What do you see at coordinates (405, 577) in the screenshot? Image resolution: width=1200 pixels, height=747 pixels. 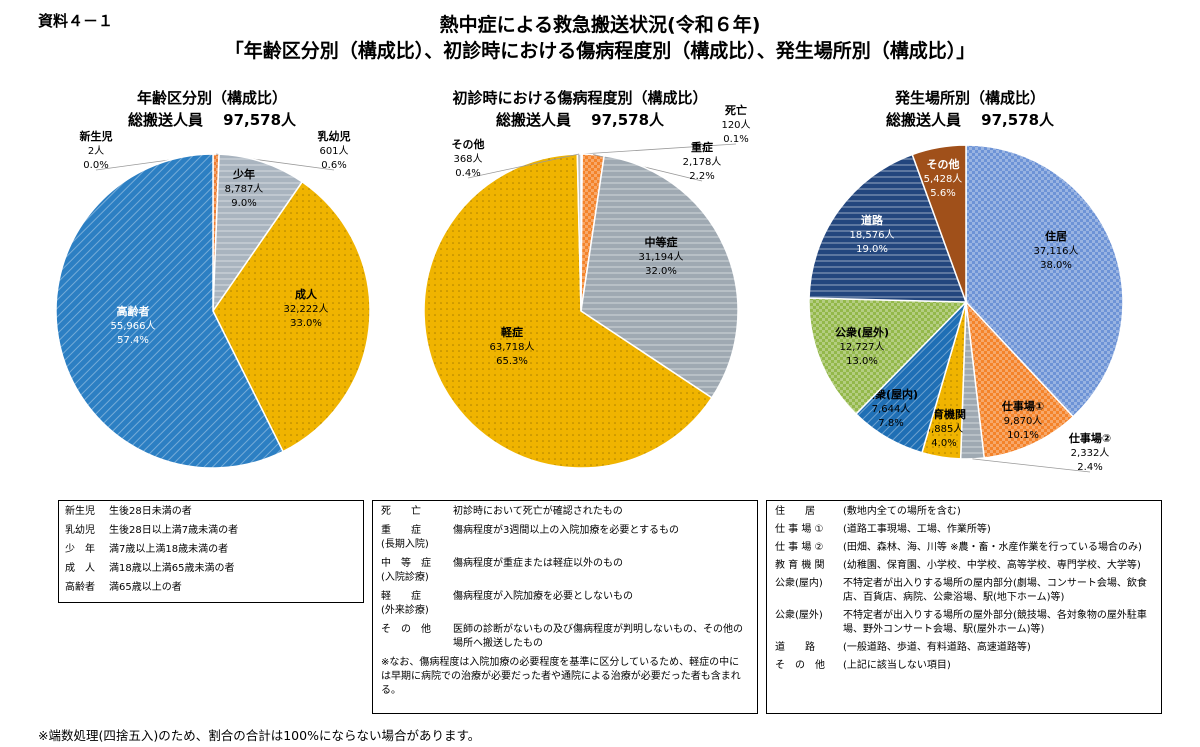 I see `definition-term-sub: (入院診療)` at bounding box center [405, 577].